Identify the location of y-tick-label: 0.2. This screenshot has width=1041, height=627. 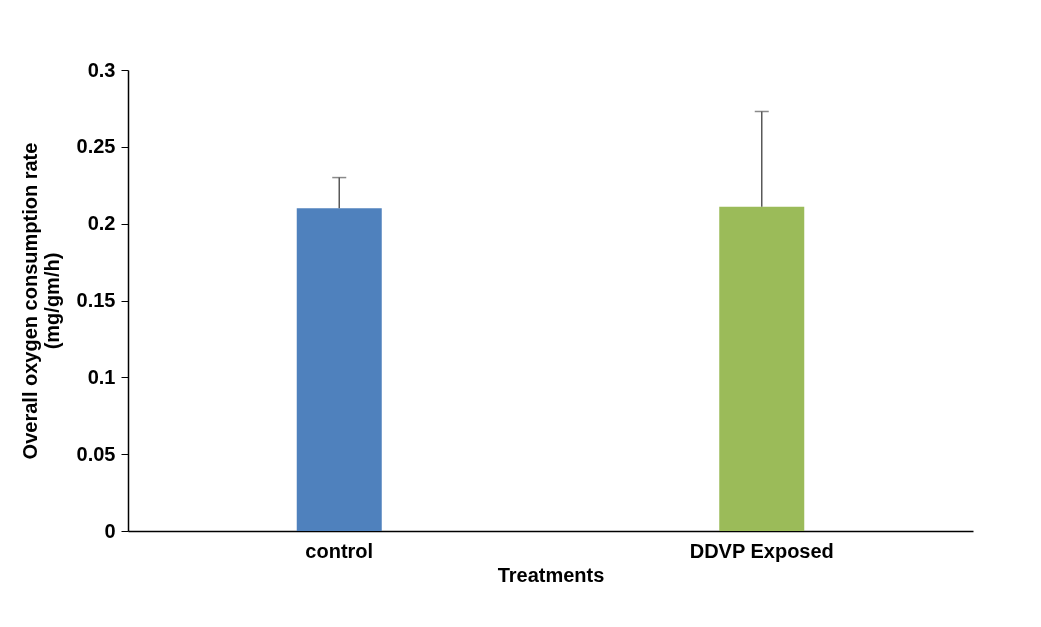
(101, 223).